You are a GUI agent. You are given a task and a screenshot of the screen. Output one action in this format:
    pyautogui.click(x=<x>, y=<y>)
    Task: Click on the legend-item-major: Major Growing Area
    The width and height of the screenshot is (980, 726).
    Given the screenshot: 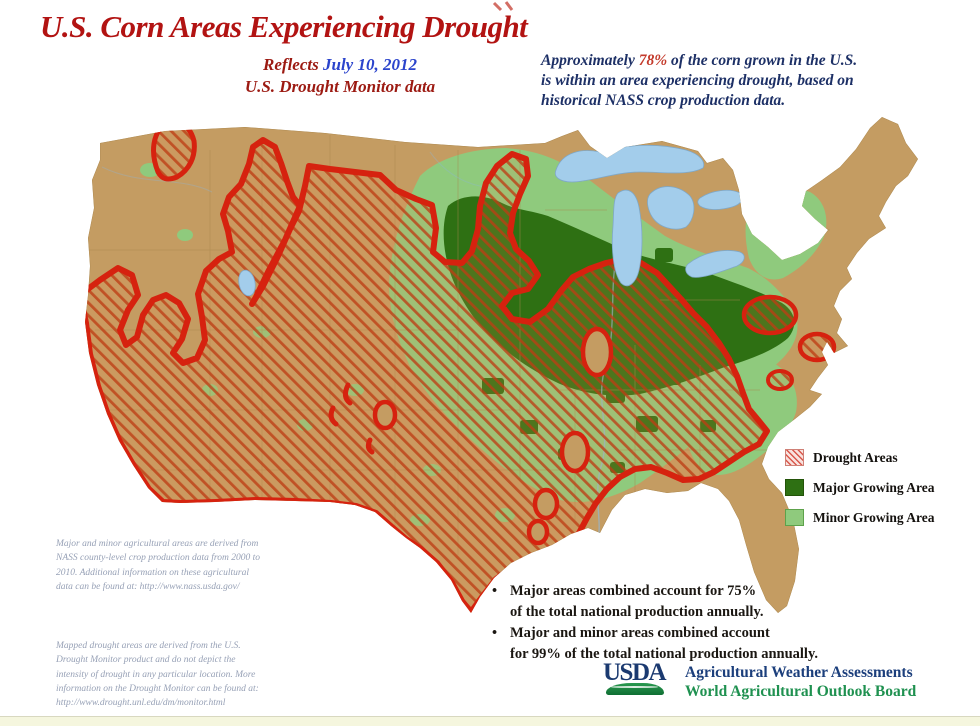 What is the action you would take?
    pyautogui.click(x=860, y=487)
    